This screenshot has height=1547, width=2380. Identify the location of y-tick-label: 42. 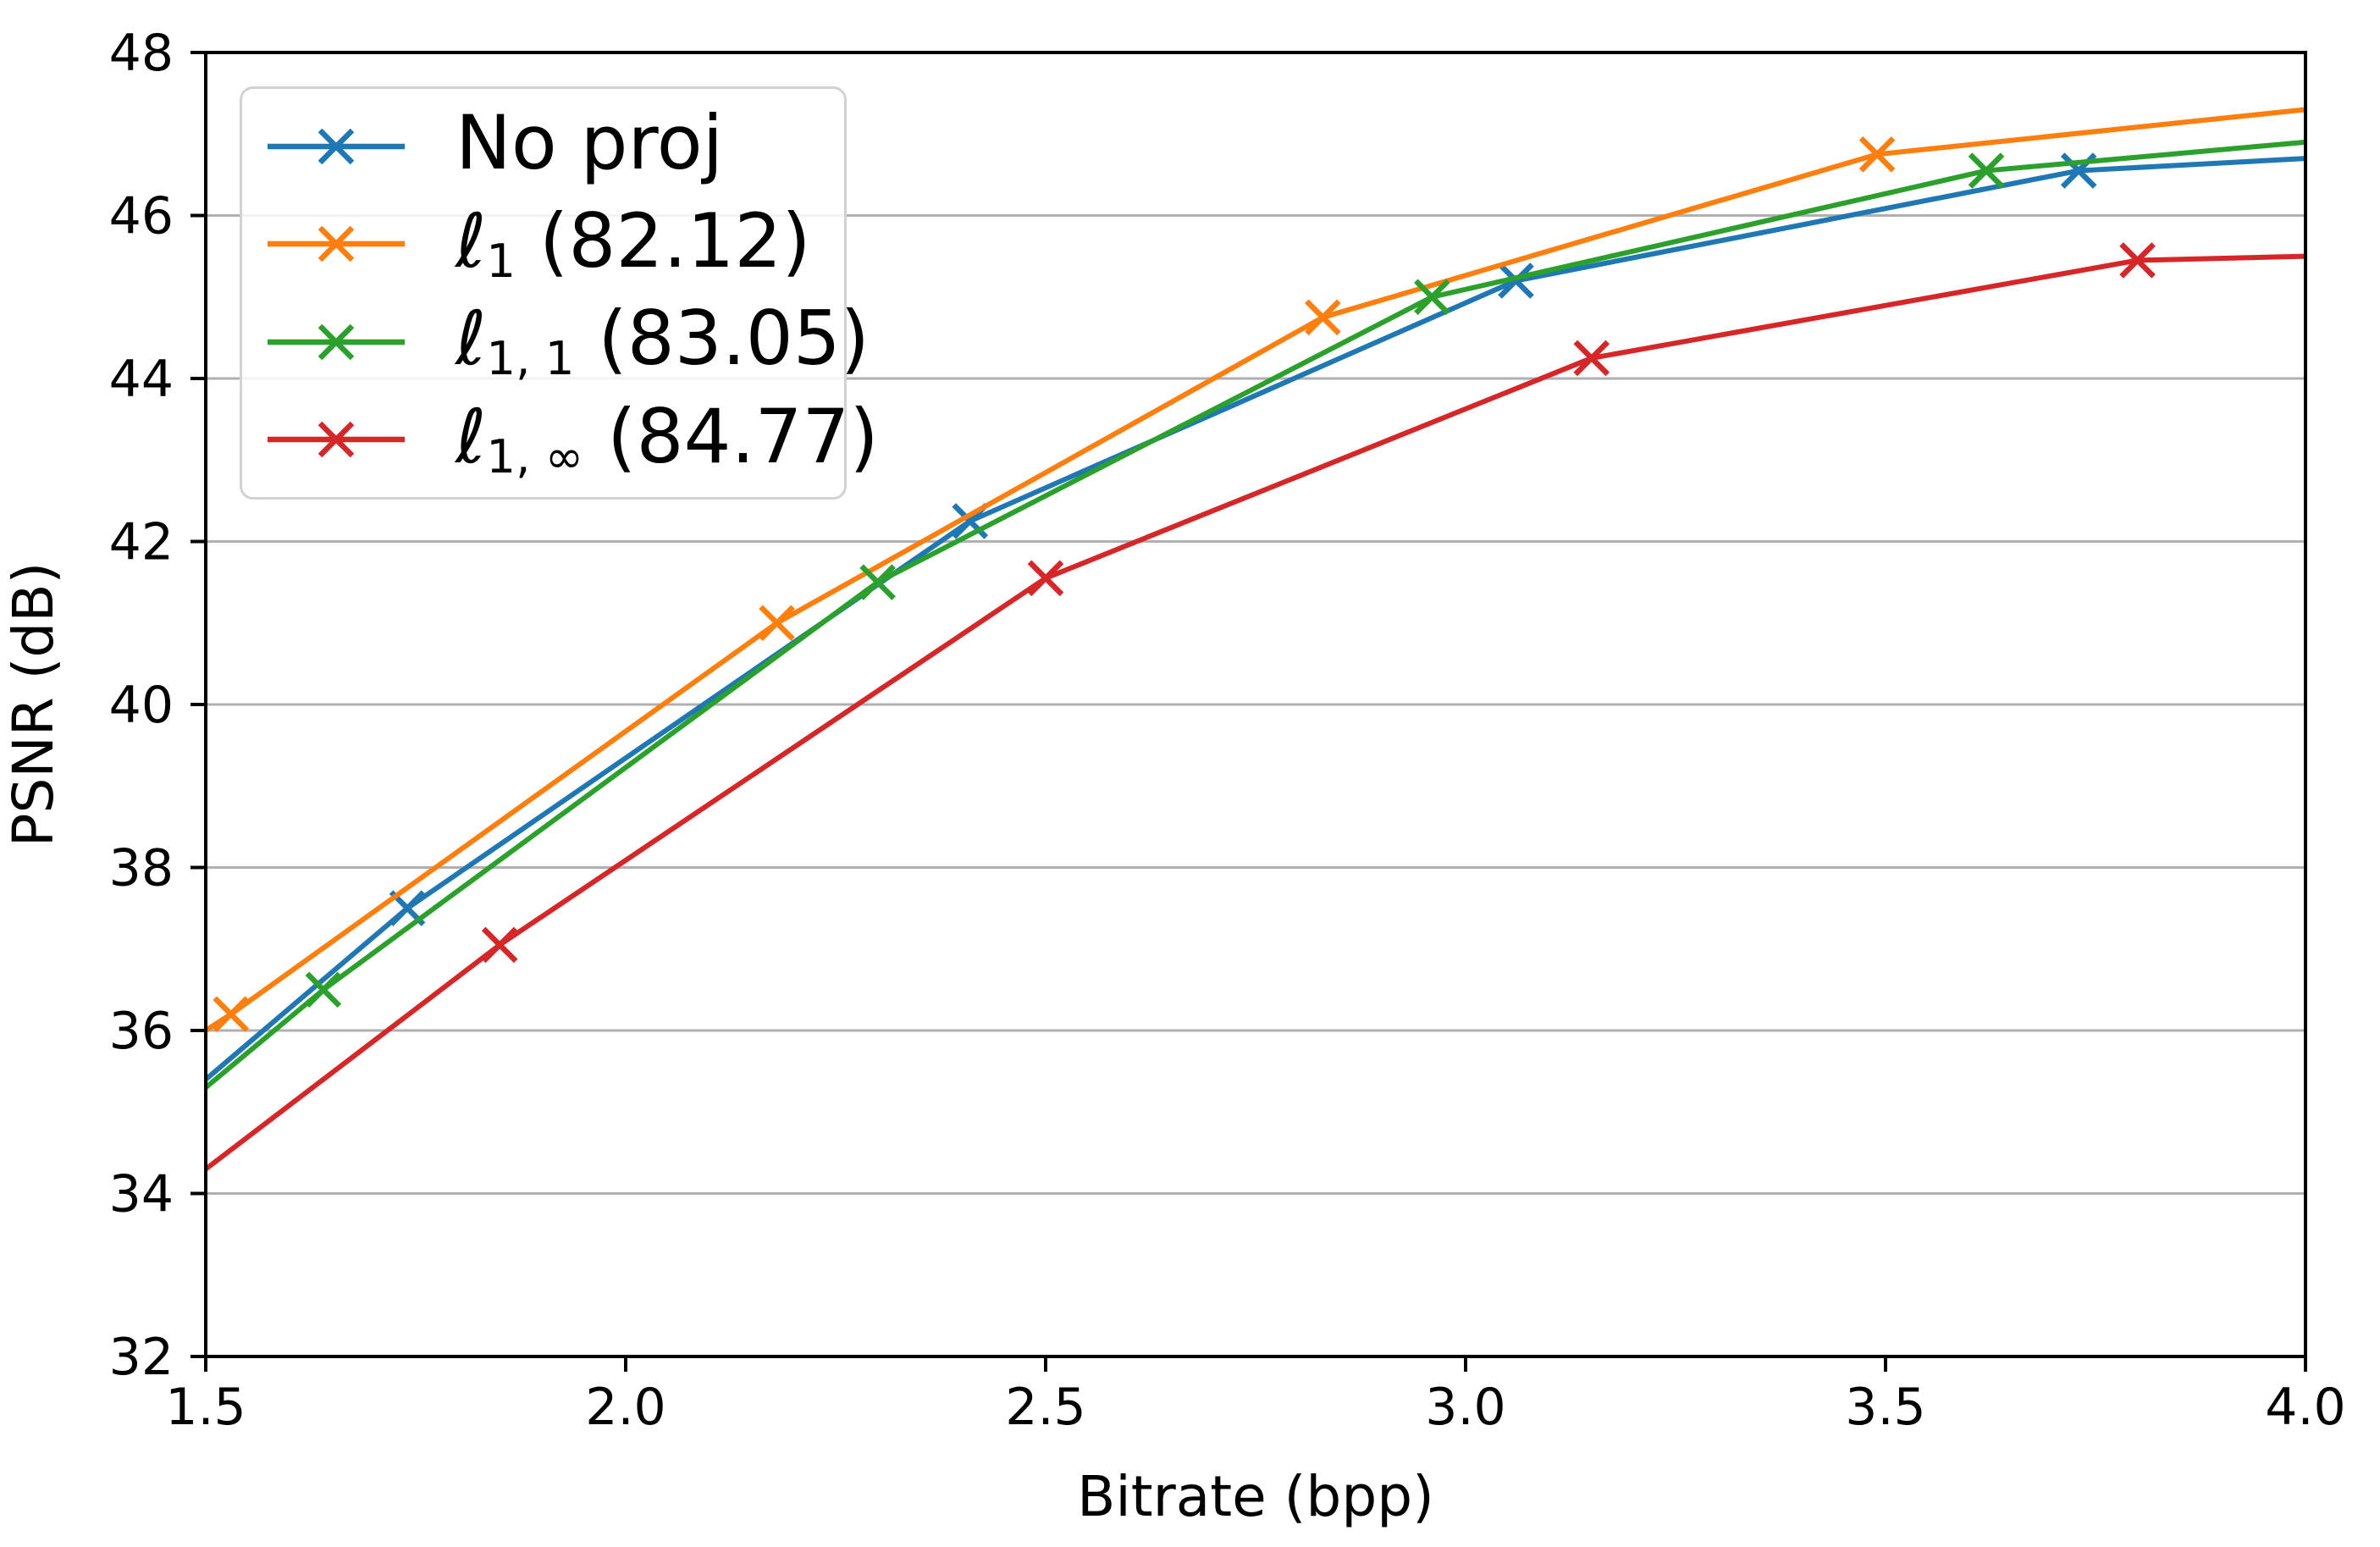
(141, 543).